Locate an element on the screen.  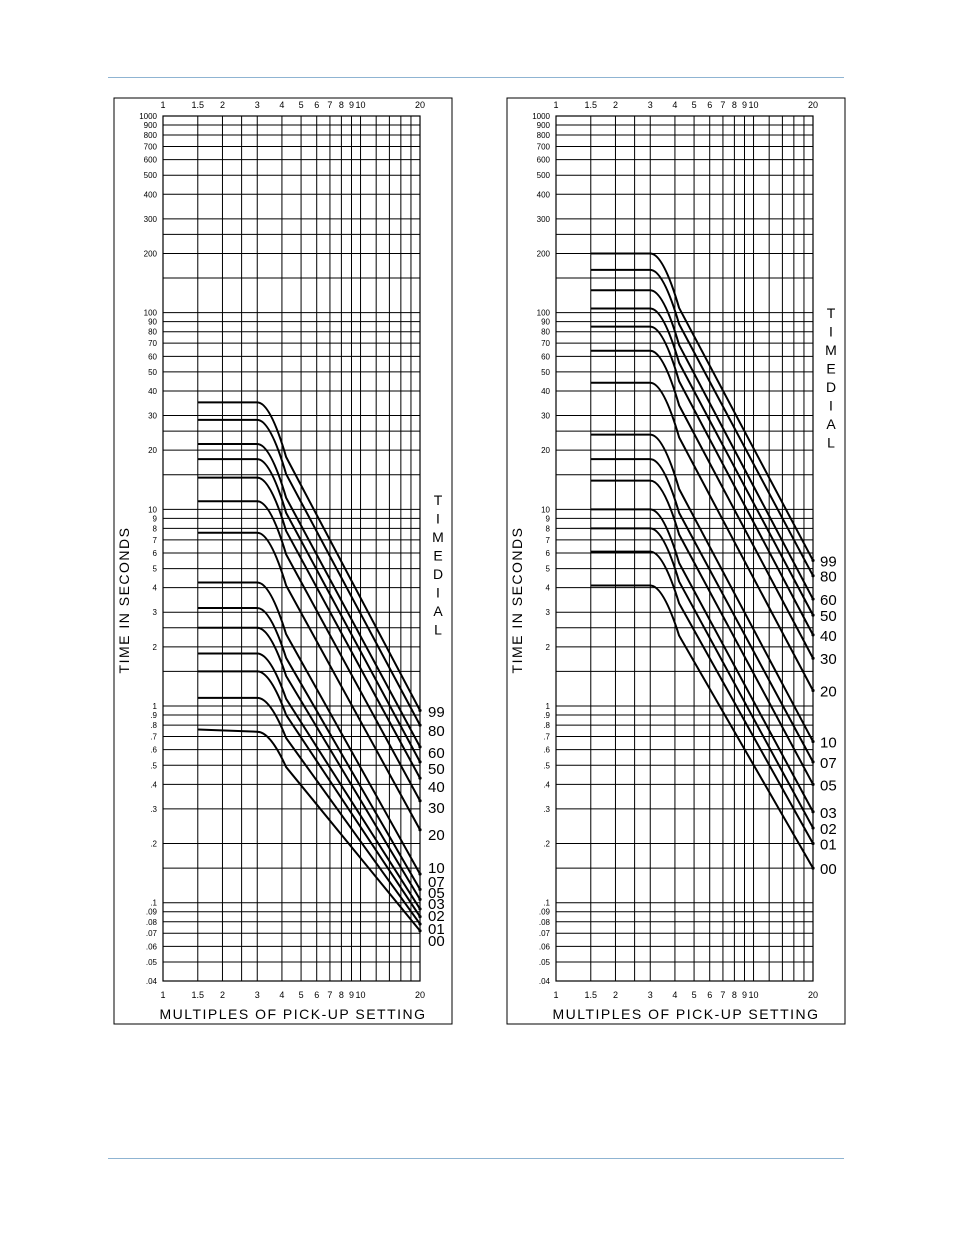
x-tick-label-top: 8 is located at coordinates (341, 105).